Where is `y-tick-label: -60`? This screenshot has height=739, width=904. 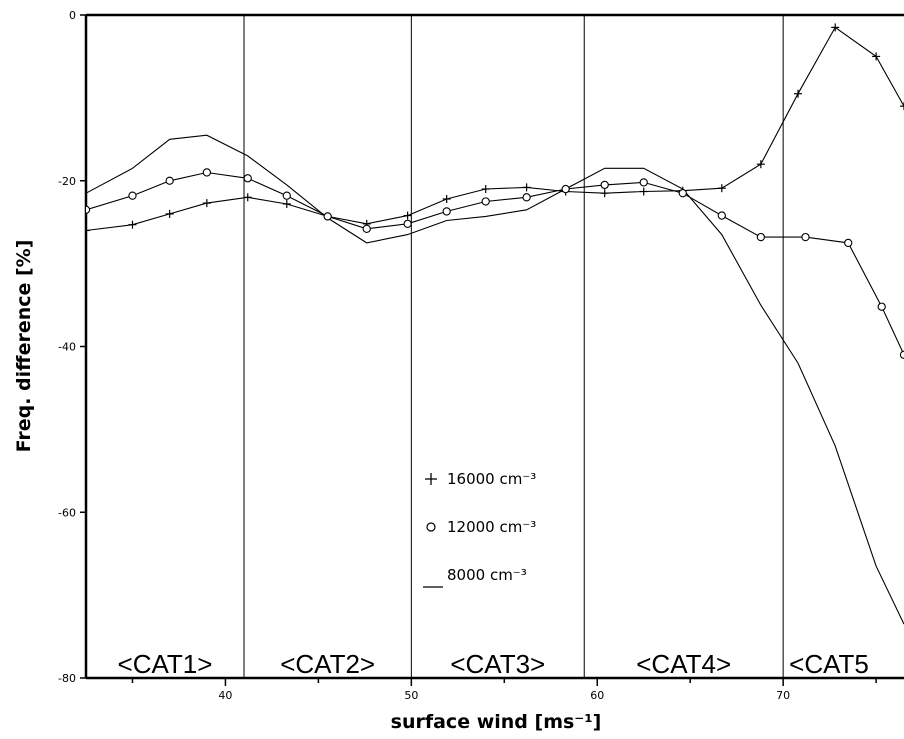 y-tick-label: -60 is located at coordinates (67, 512).